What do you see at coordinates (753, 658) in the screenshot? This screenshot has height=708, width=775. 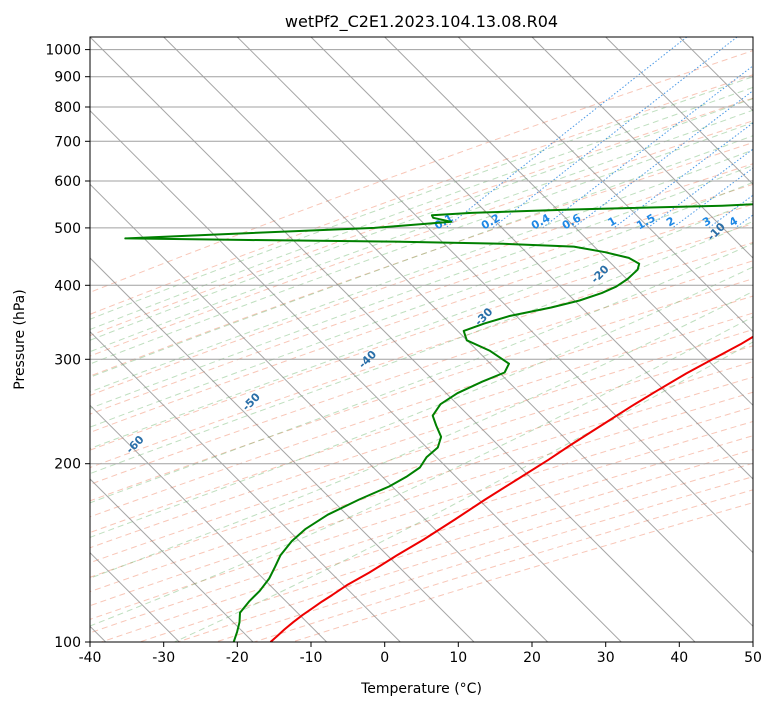 I see `x-tick-label: 50` at bounding box center [753, 658].